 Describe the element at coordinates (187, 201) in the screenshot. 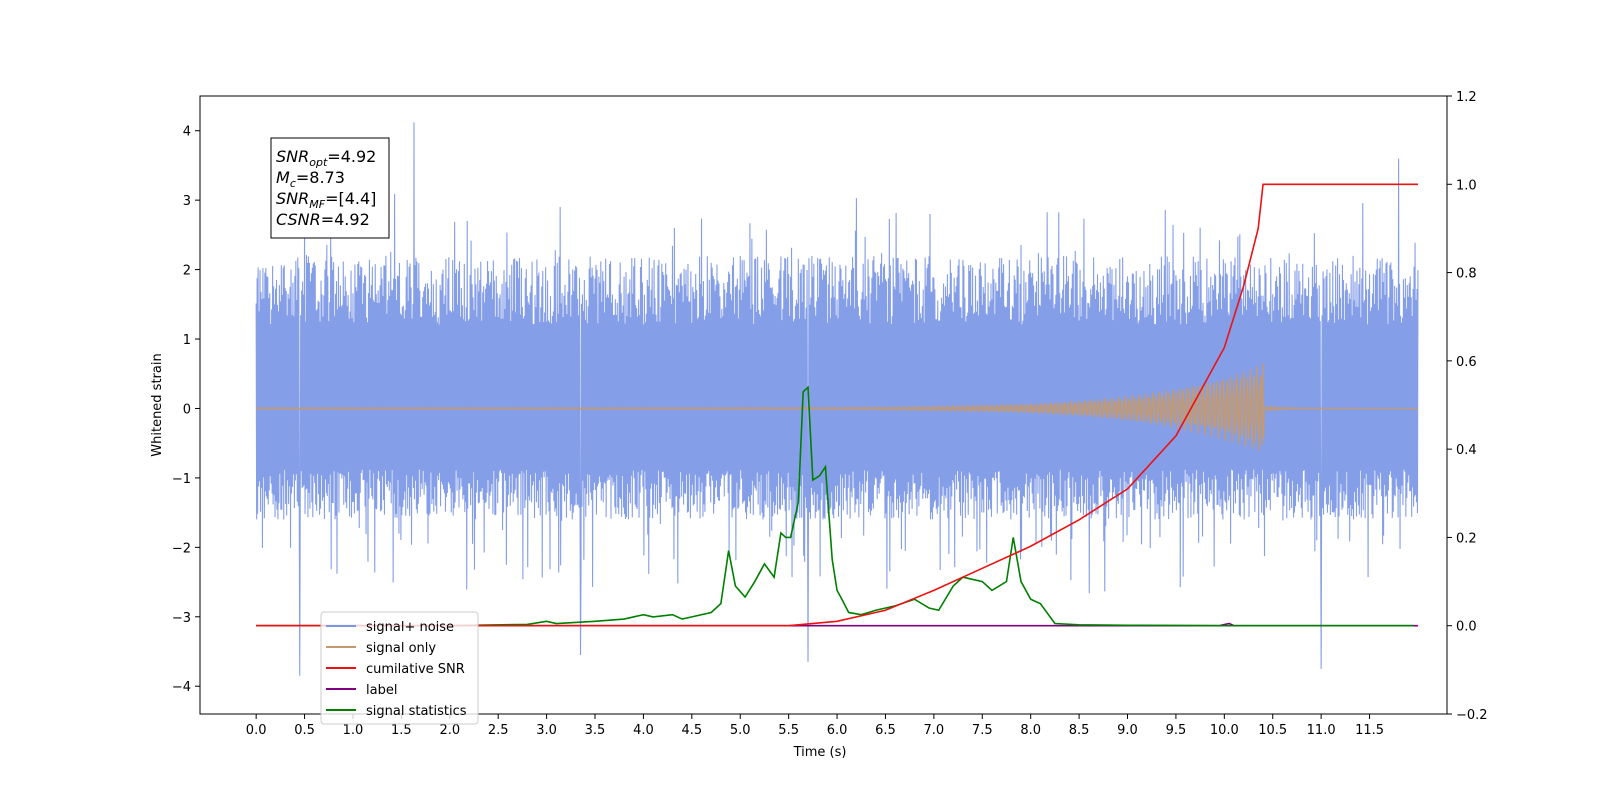

I see `y-left-tick-label: 3` at that location.